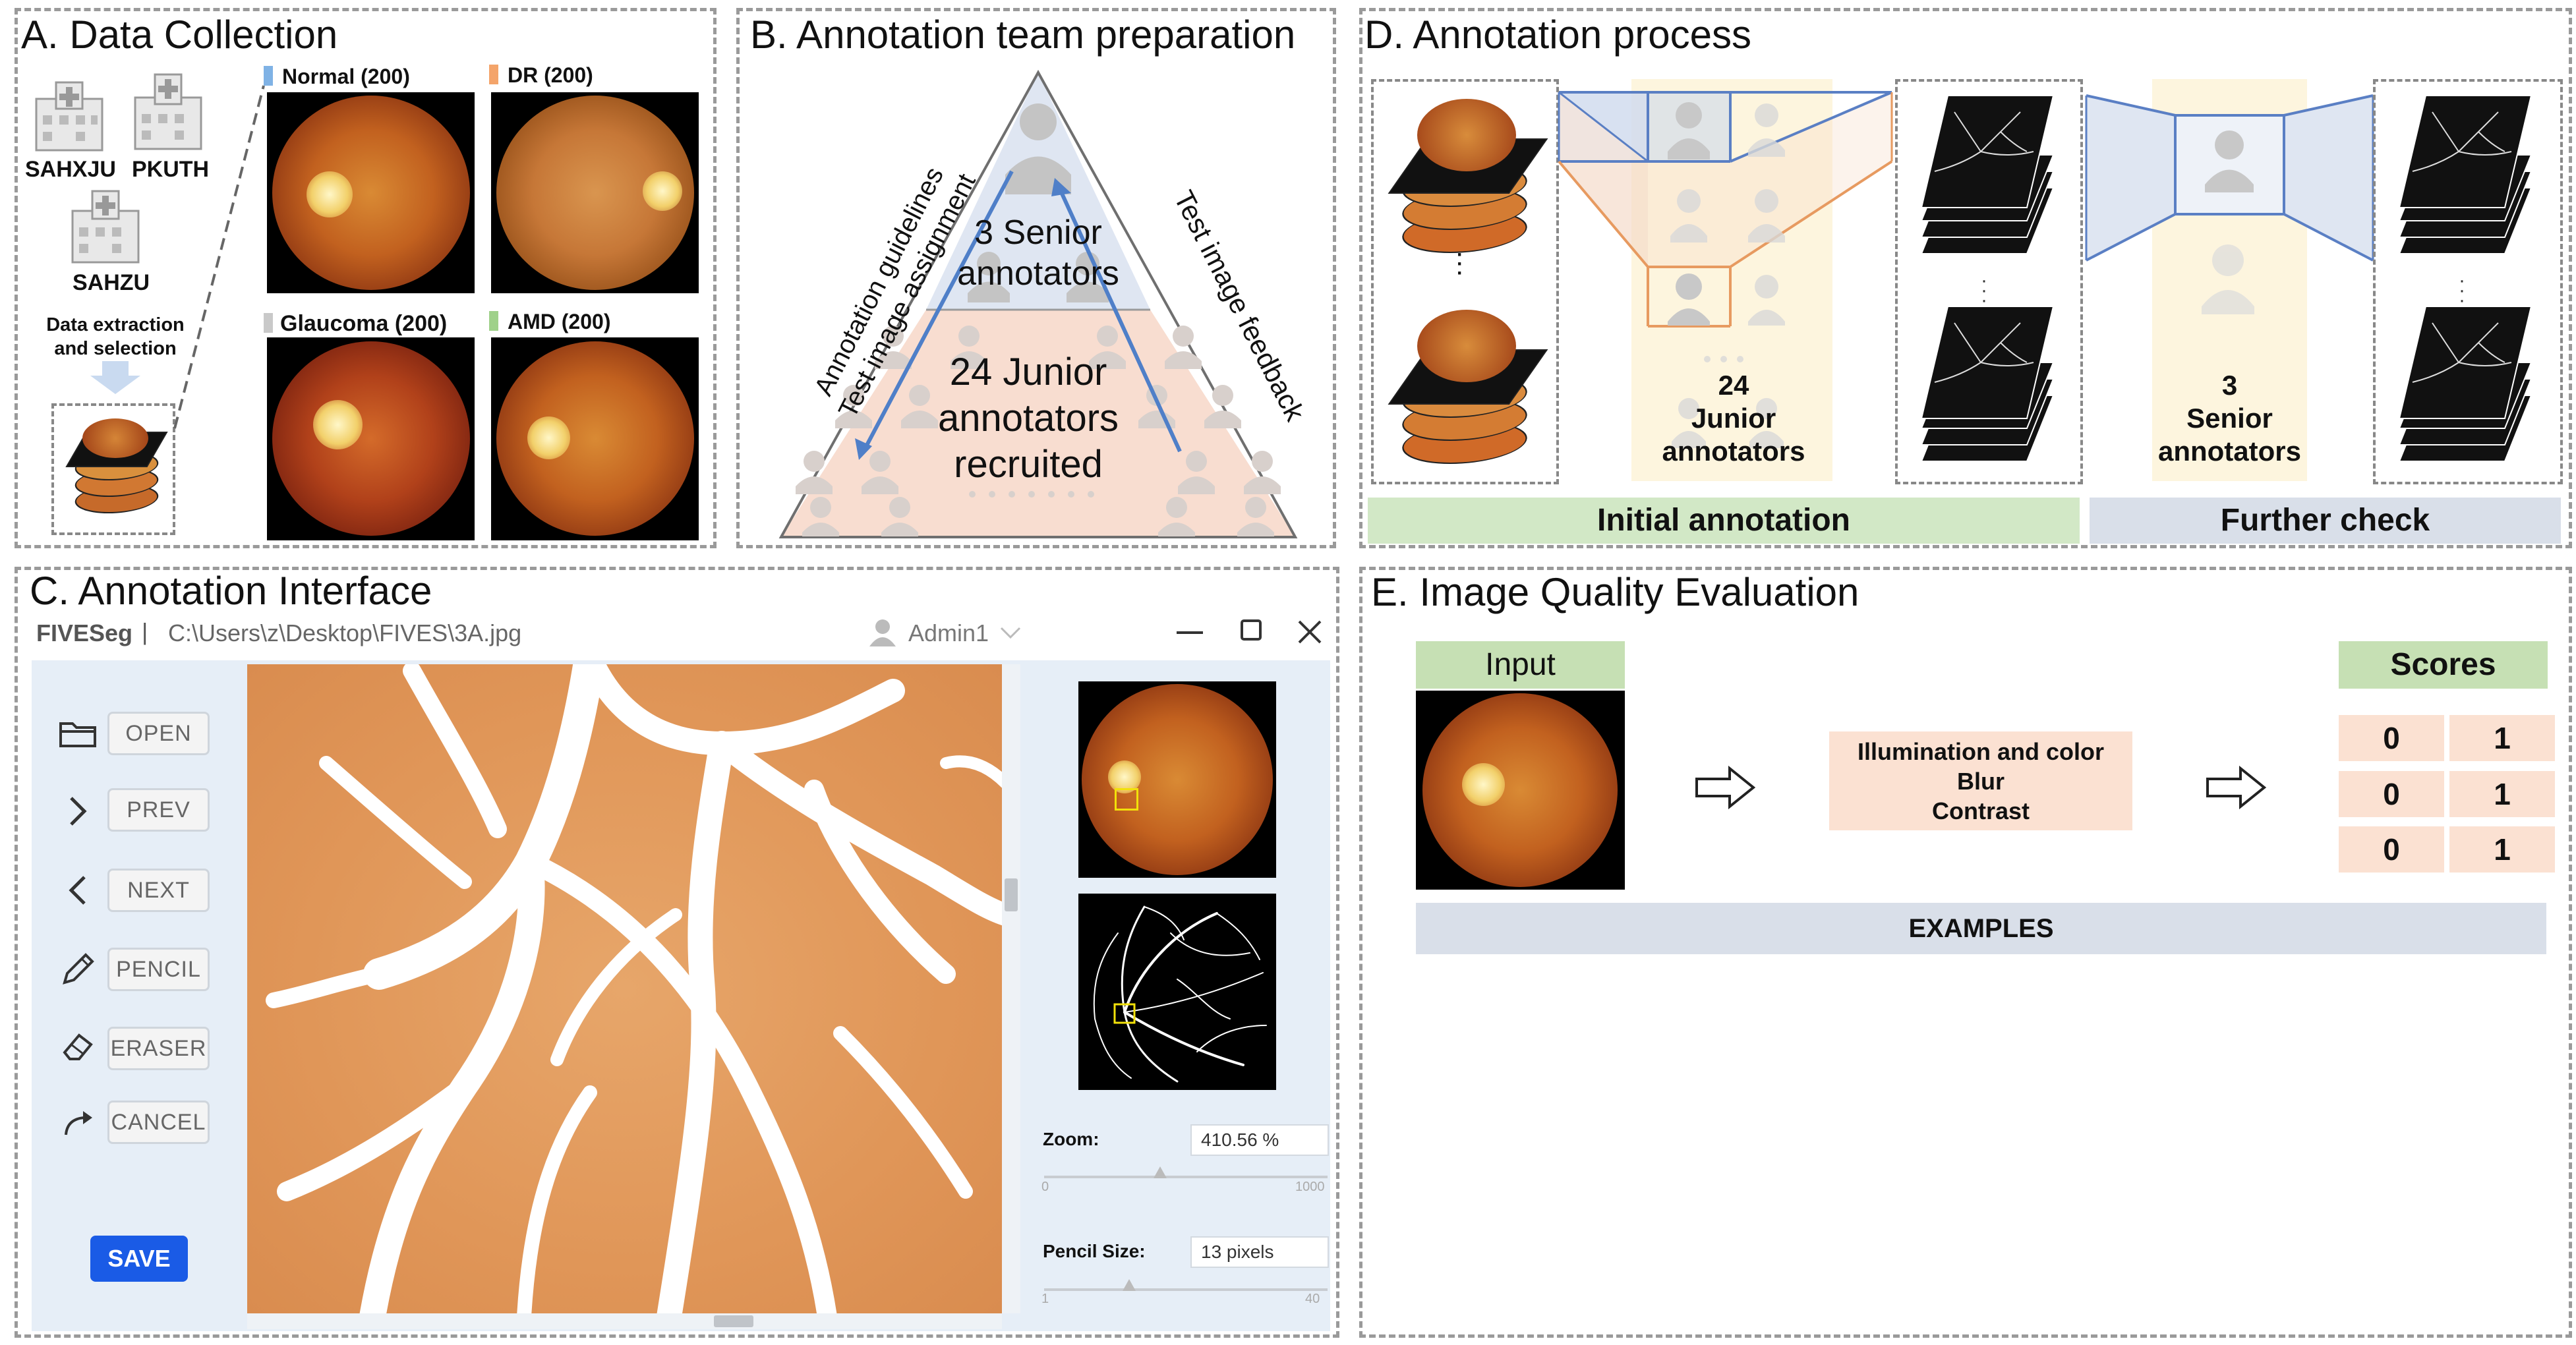 This screenshot has width=2576, height=1345. What do you see at coordinates (346, 76) in the screenshot?
I see `category-label: Normal (200)` at bounding box center [346, 76].